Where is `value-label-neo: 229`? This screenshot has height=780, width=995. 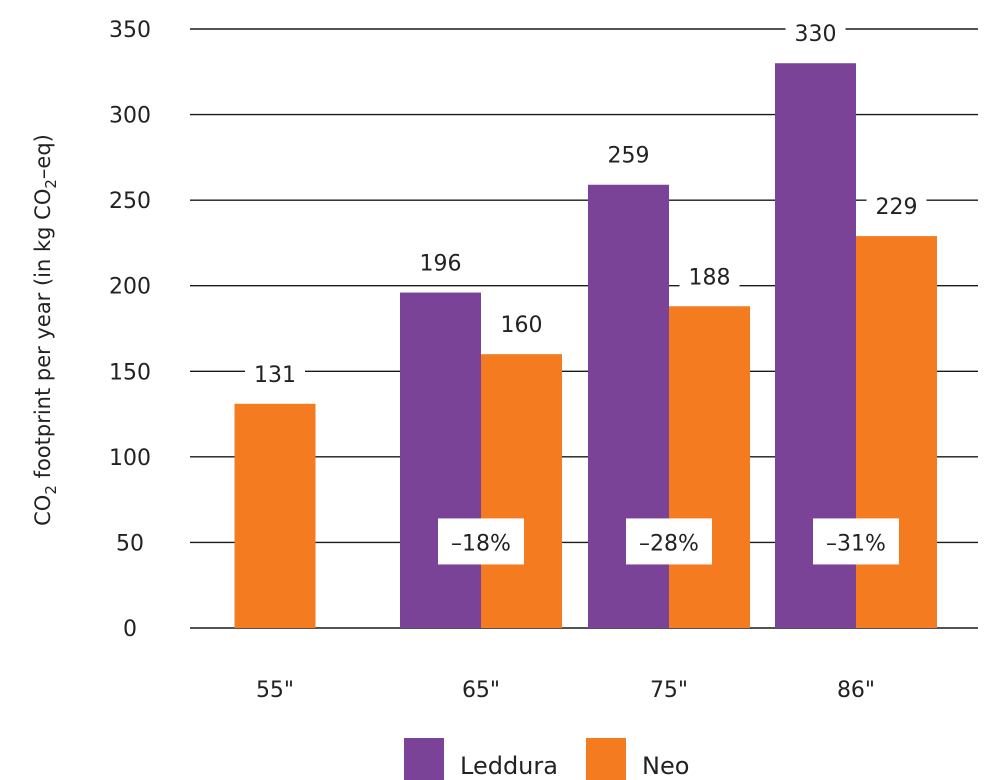 value-label-neo: 229 is located at coordinates (897, 207).